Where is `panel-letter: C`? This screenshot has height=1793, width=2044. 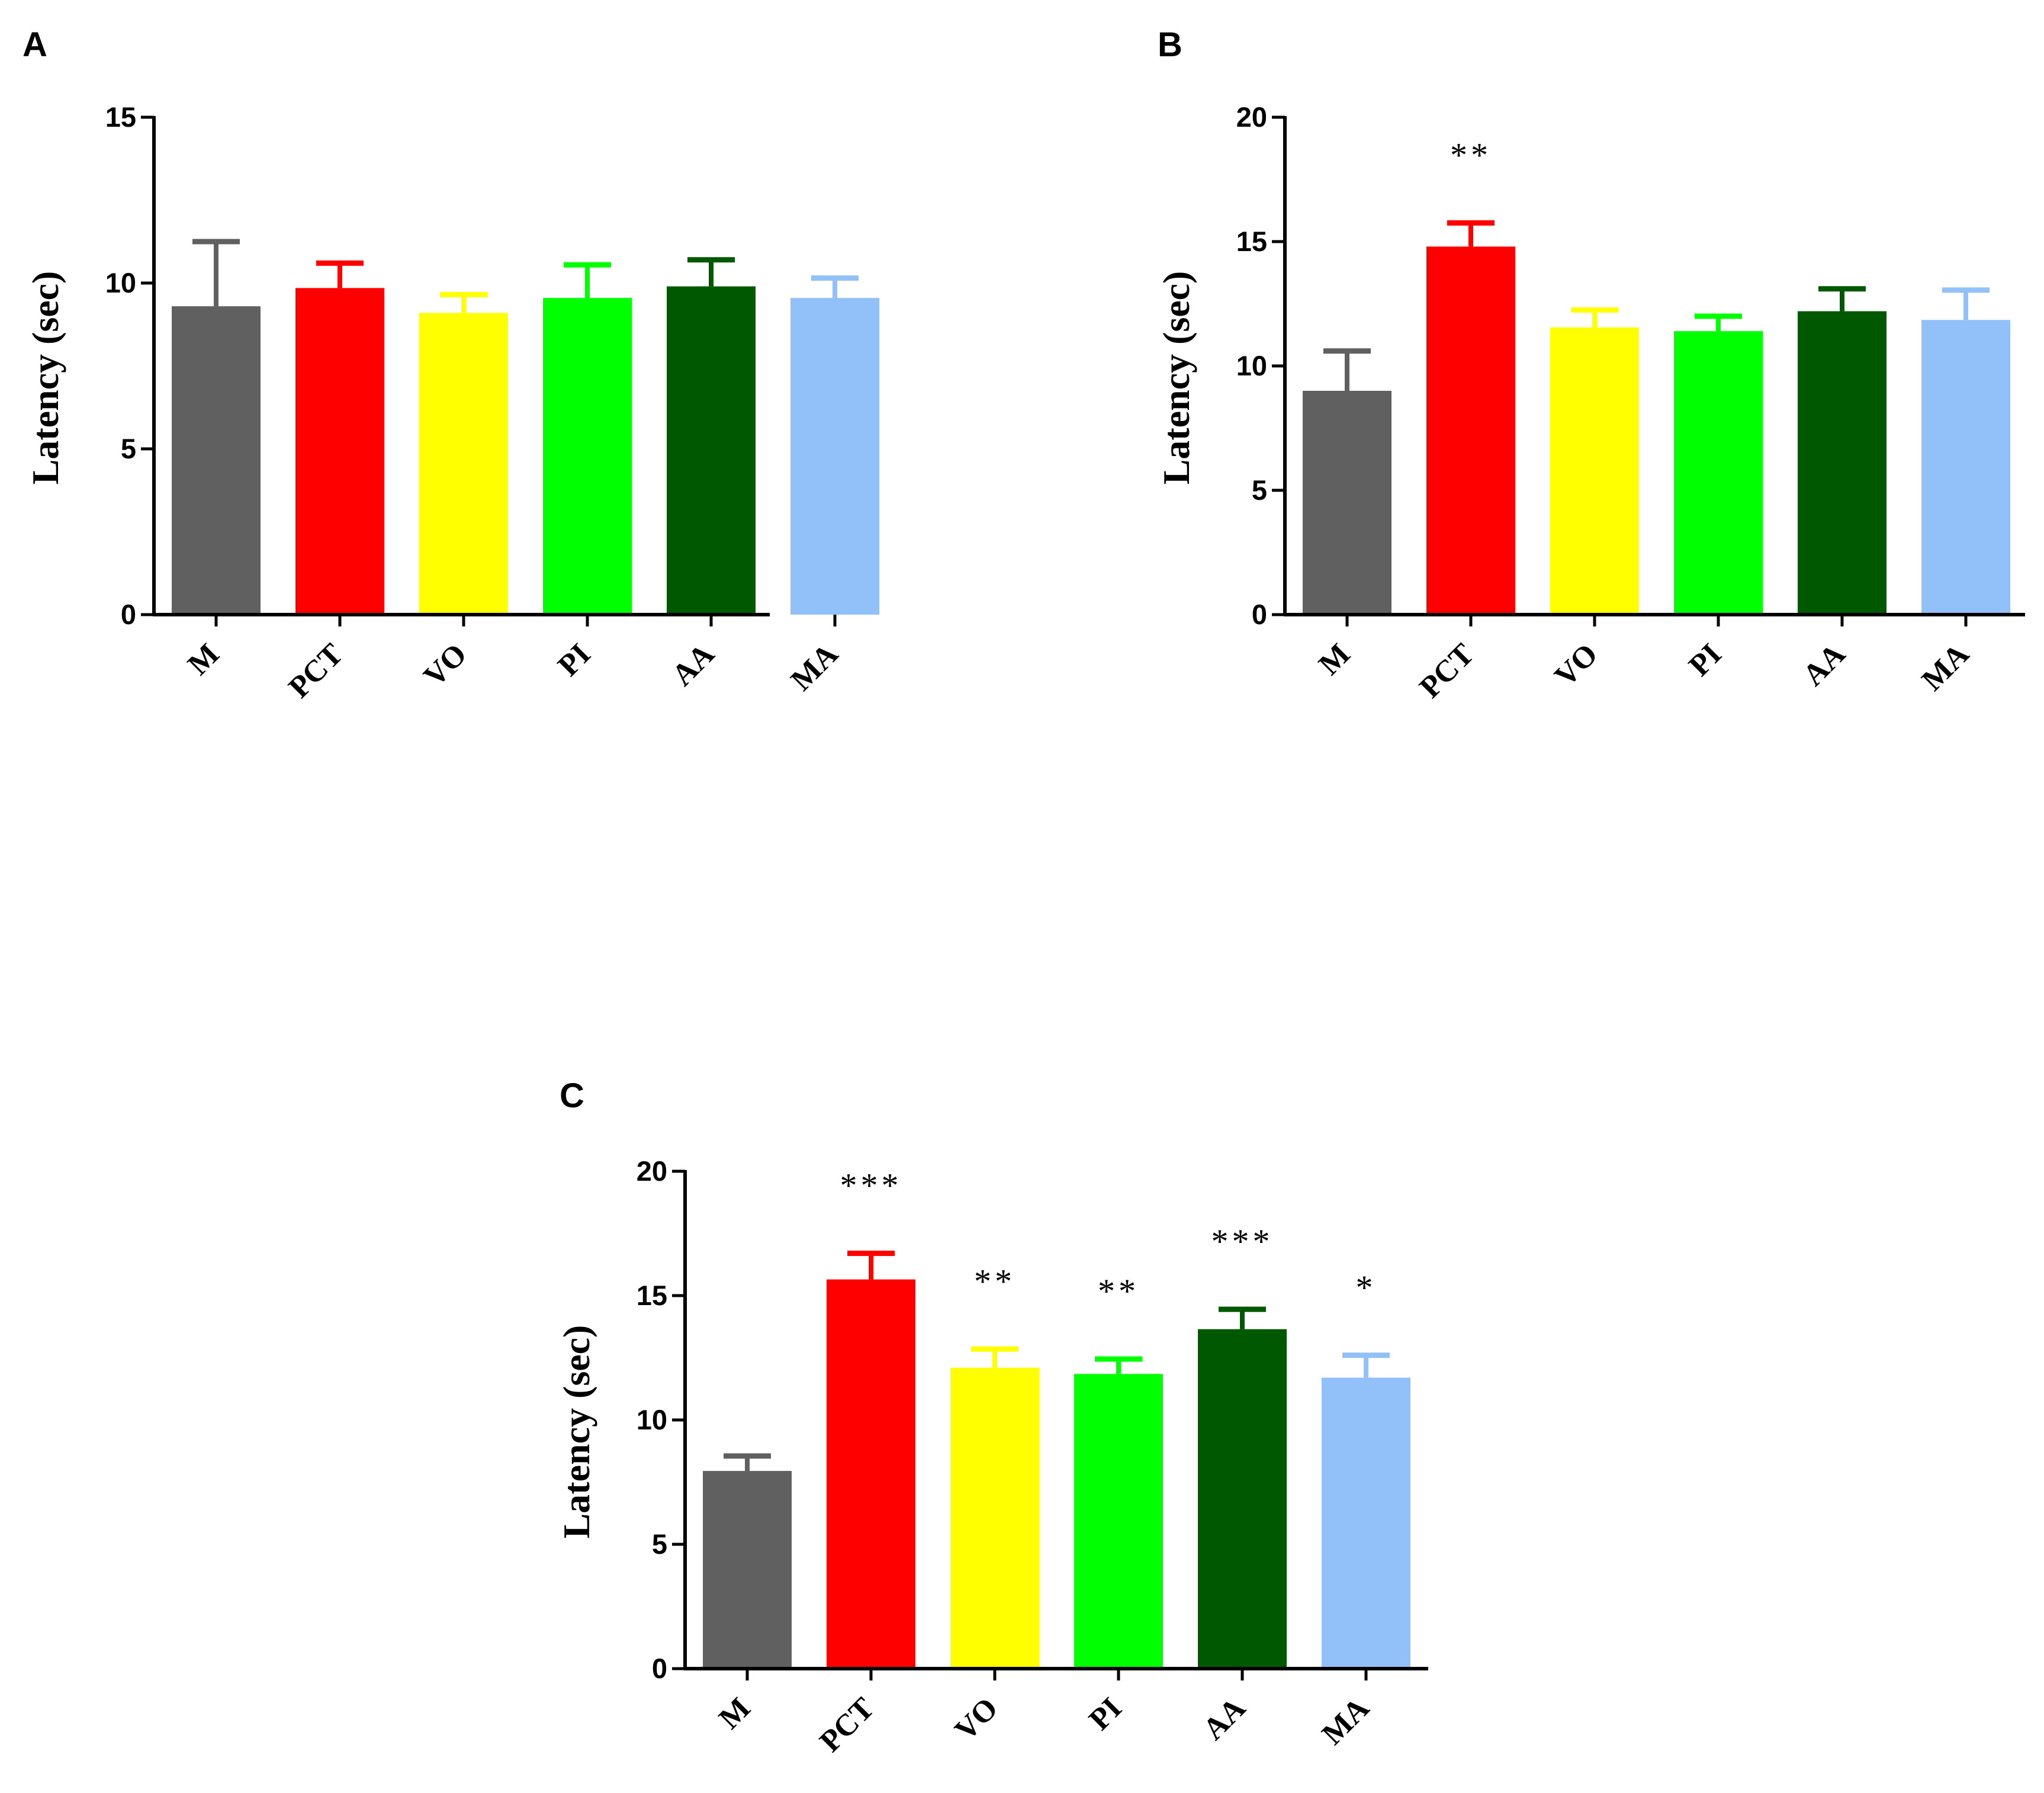
panel-letter: C is located at coordinates (572, 1096).